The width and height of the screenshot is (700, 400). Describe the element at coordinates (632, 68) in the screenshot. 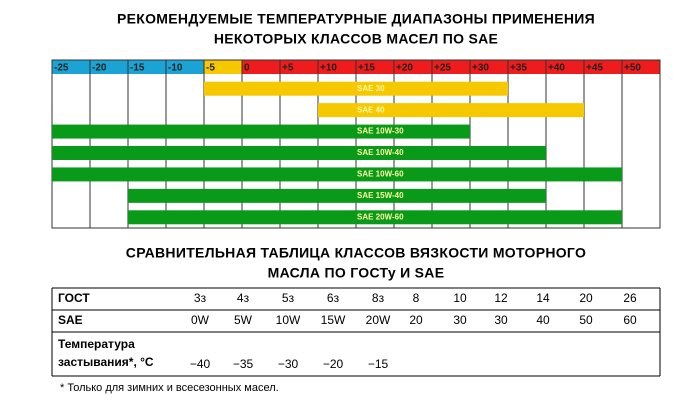

I see `x-tick-label: +50` at that location.